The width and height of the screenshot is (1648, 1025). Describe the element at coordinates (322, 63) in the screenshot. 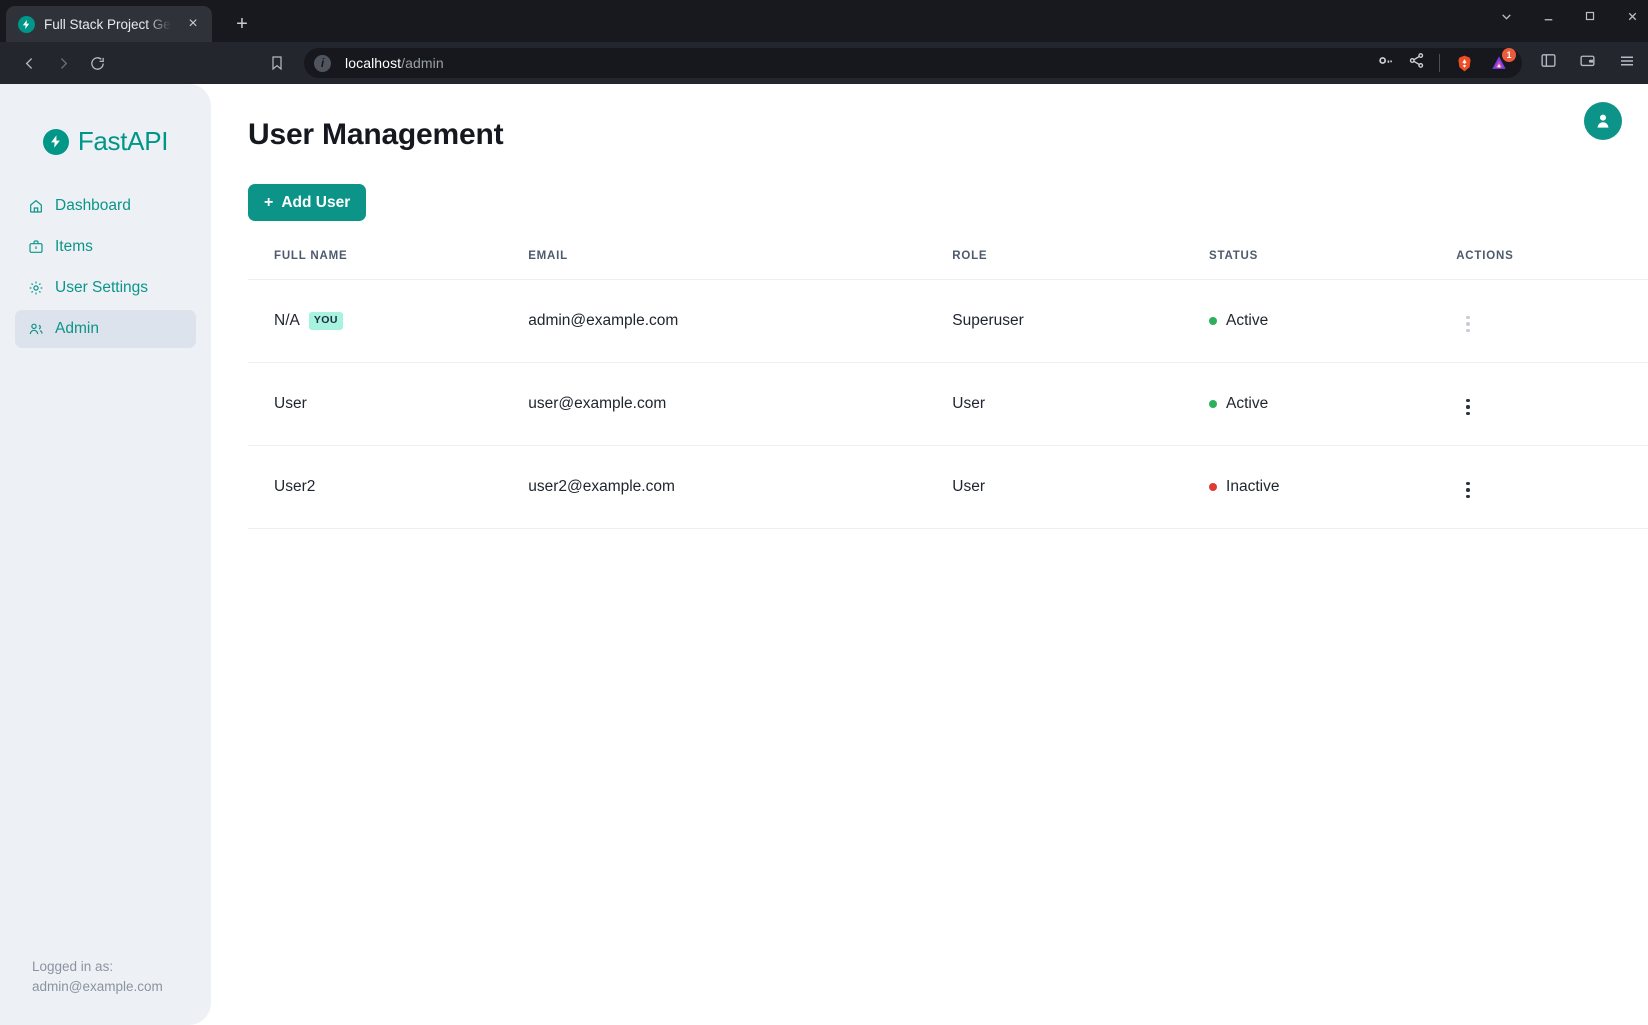

I see `site-info-icon: i` at that location.